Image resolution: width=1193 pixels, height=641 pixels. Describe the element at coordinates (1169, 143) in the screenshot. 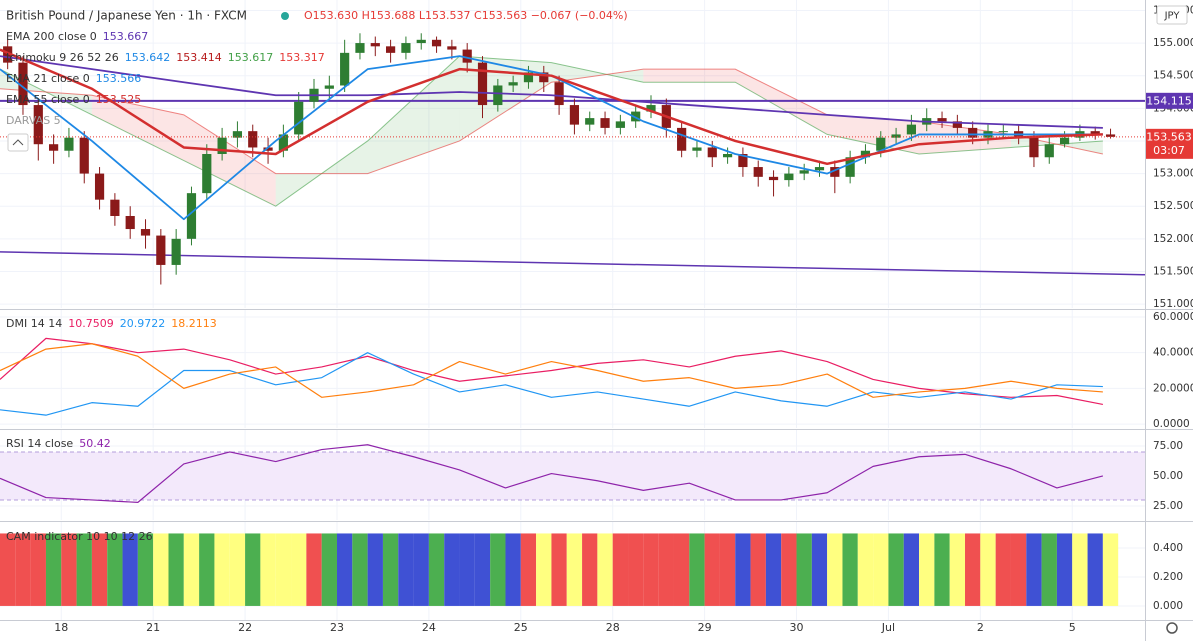

I see `last-price-box` at that location.